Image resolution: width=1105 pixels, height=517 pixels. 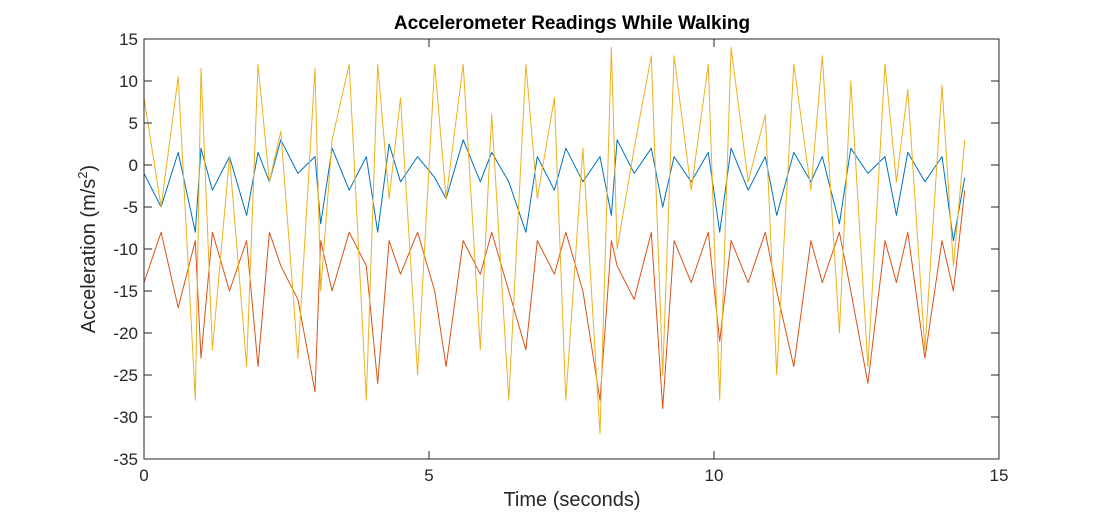 What do you see at coordinates (572, 23) in the screenshot?
I see `chart-title: Accelerometer Readings While Walking` at bounding box center [572, 23].